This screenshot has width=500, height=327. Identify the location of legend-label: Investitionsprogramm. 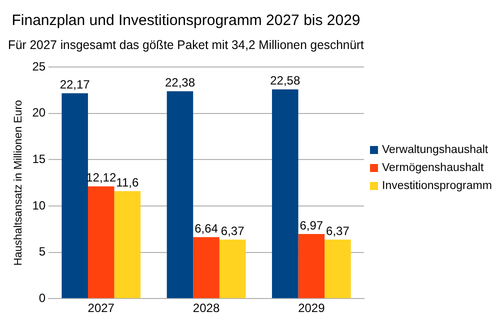
(437, 186).